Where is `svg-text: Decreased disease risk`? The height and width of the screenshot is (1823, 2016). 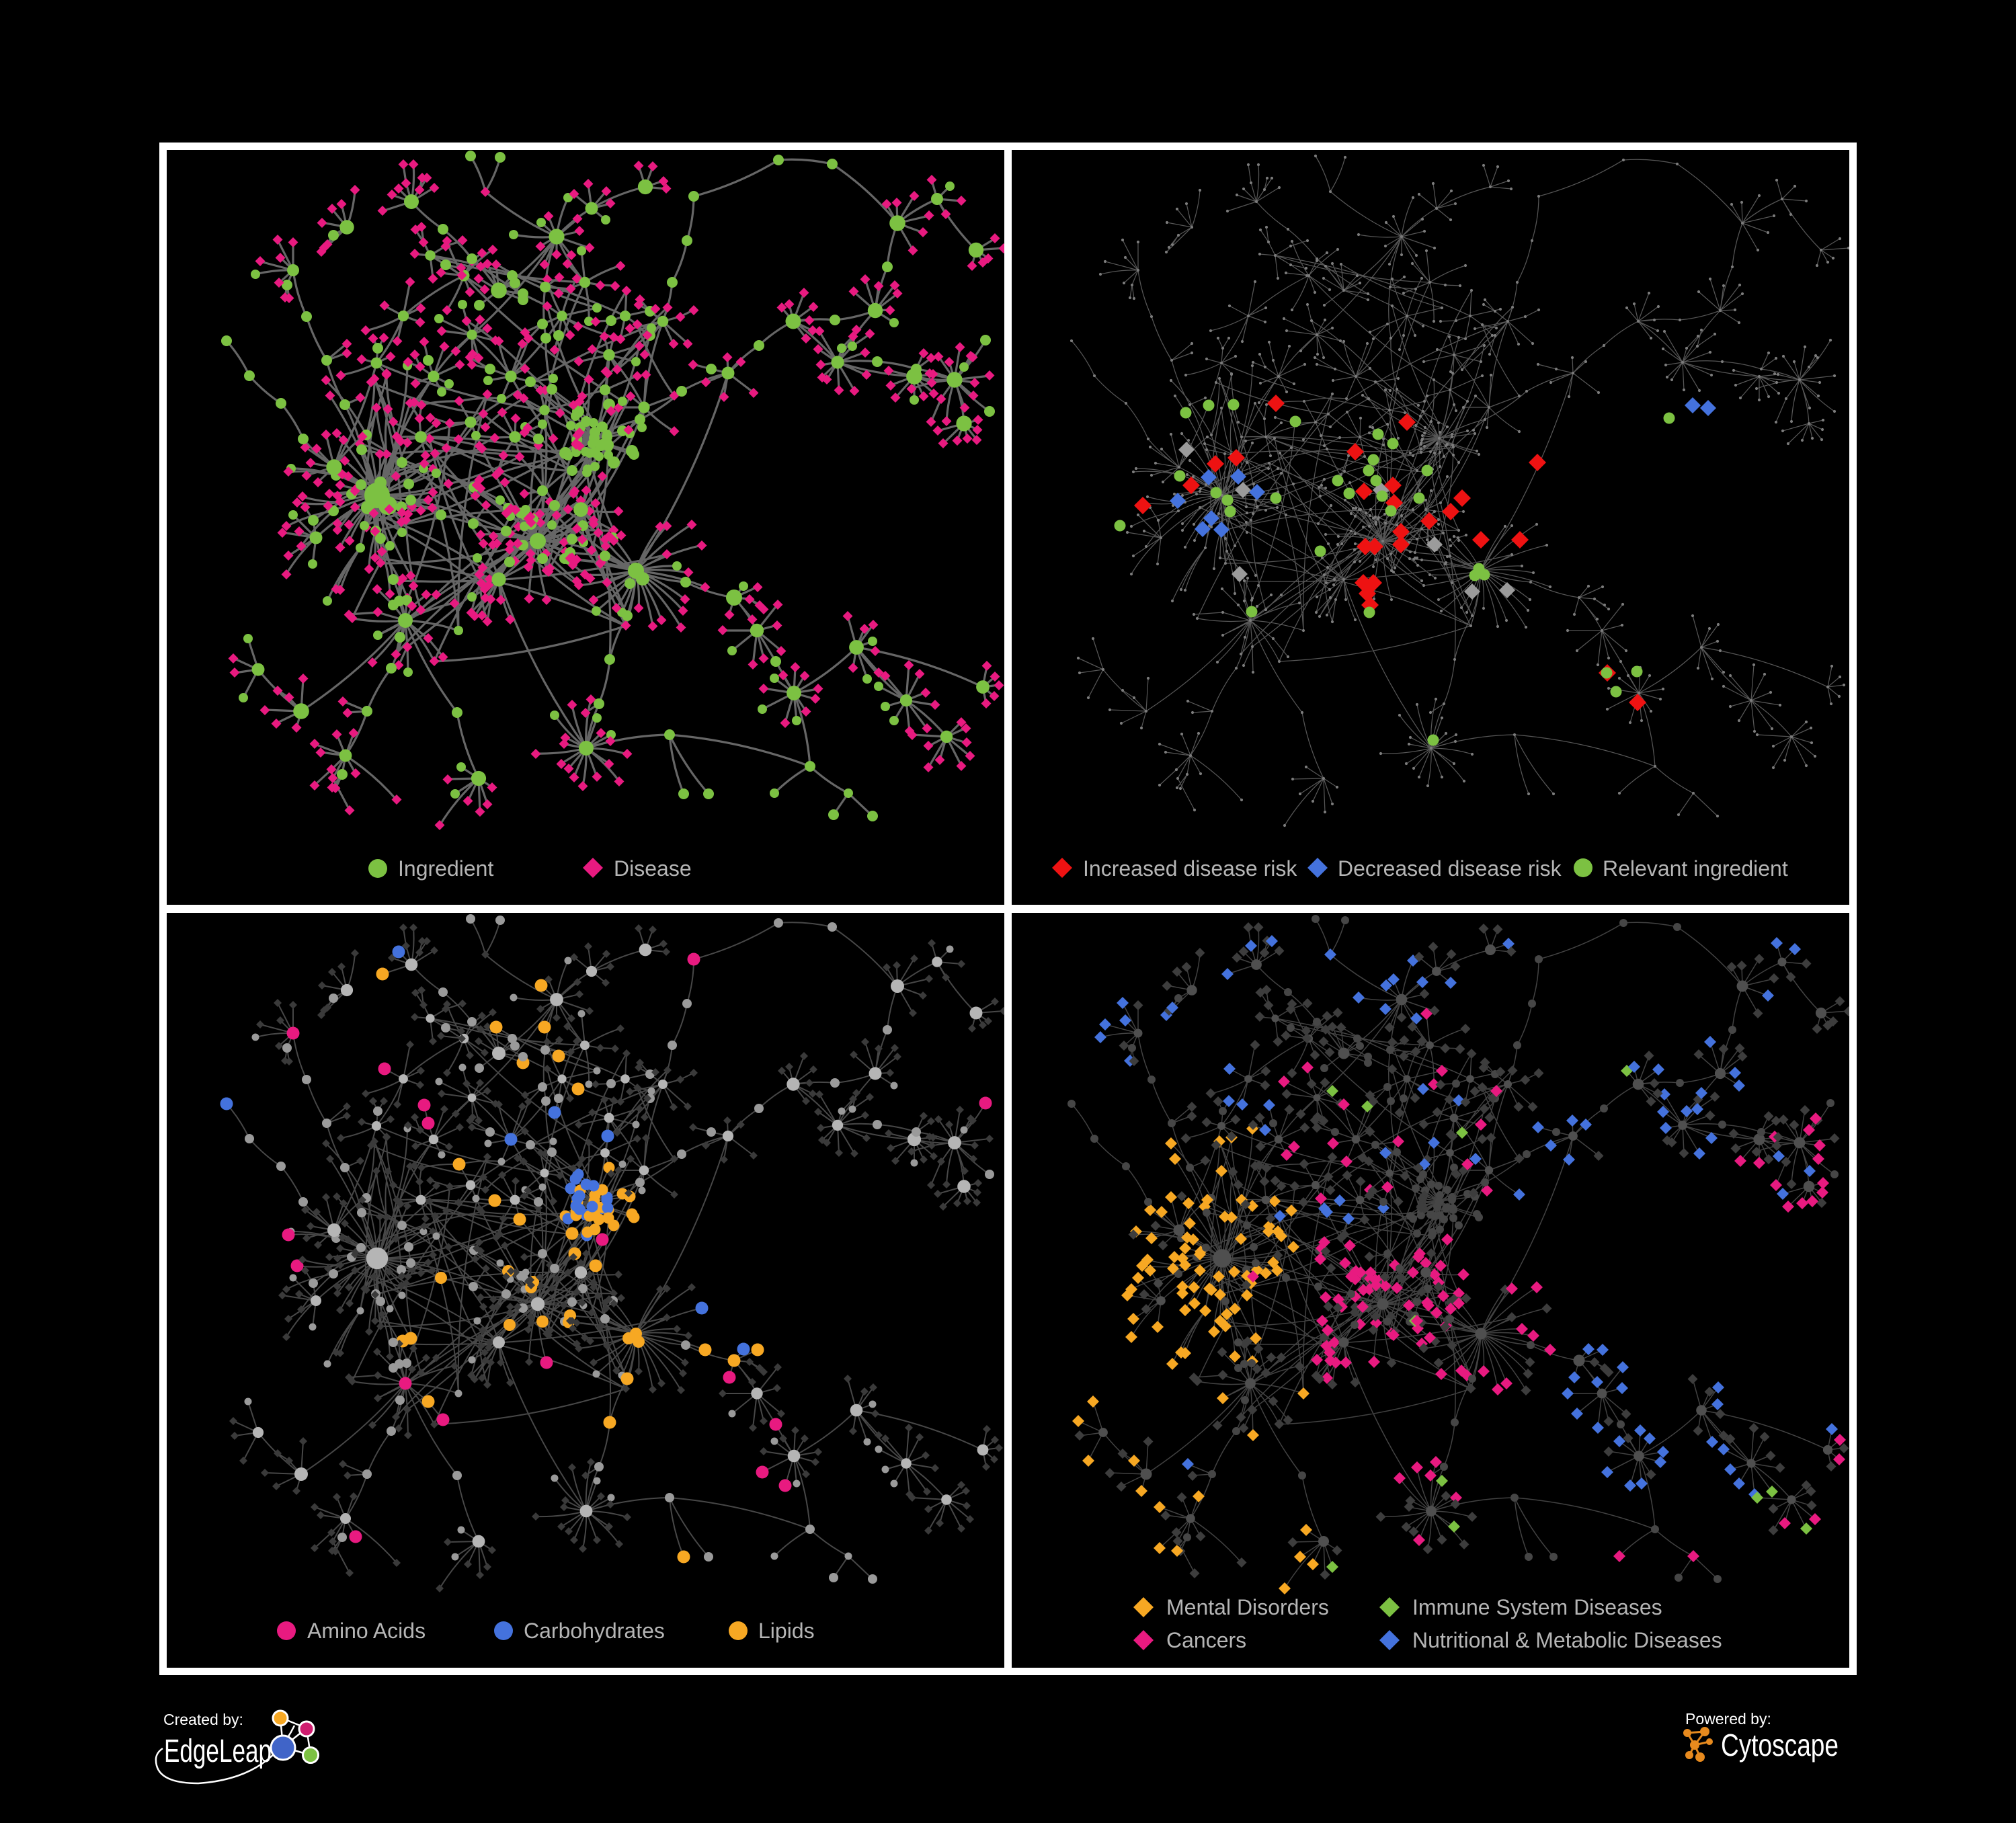 svg-text: Decreased disease risk is located at coordinates (1450, 868).